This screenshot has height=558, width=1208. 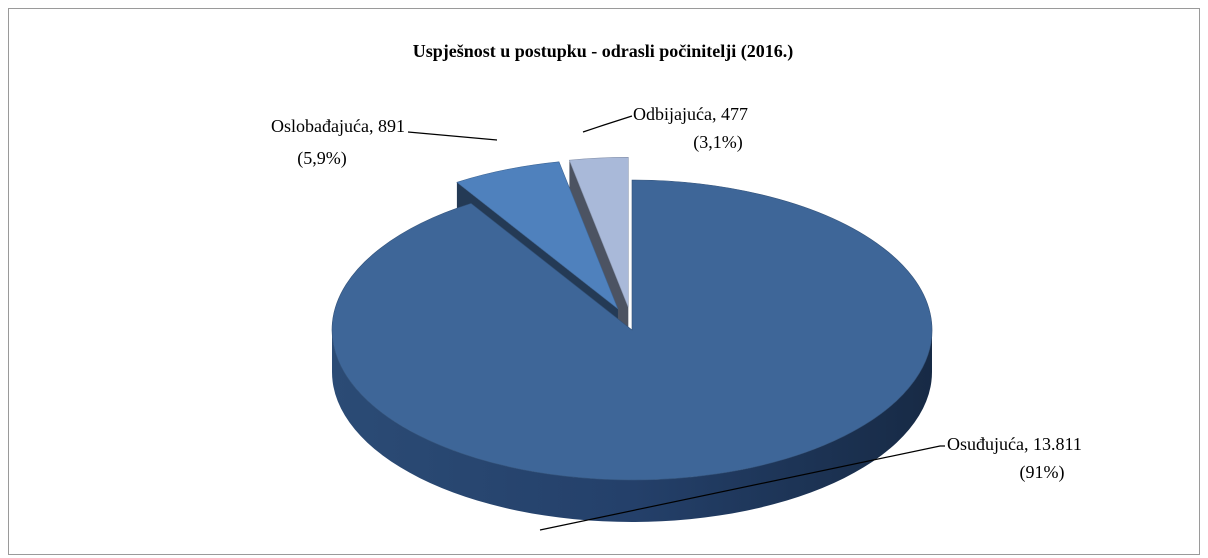 I want to click on data-label: Oslobađajuća, 891, so click(x=338, y=126).